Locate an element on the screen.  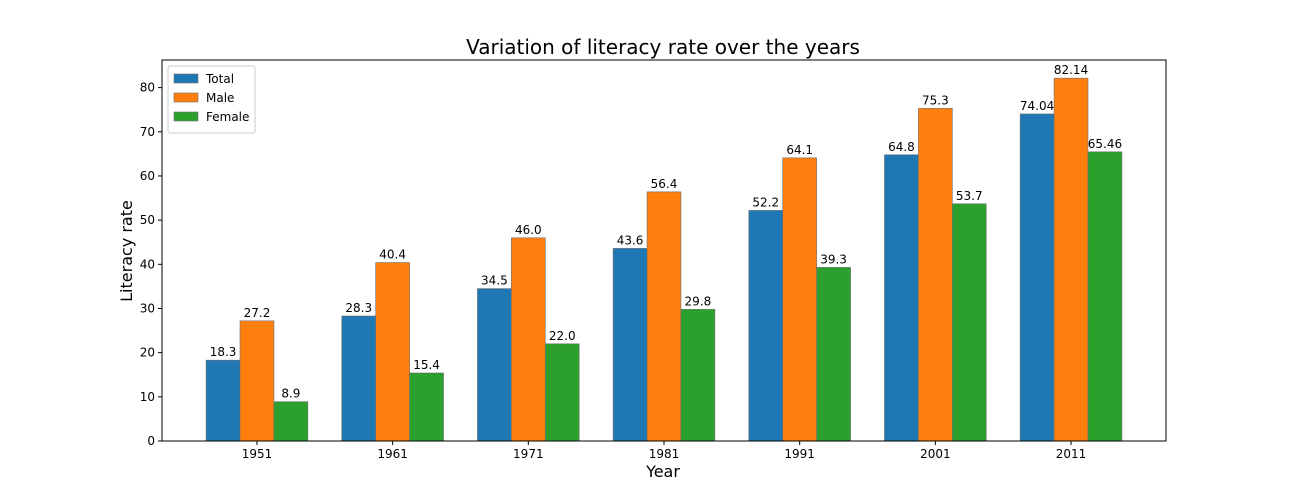
bar-total-2011 is located at coordinates (1037, 277).